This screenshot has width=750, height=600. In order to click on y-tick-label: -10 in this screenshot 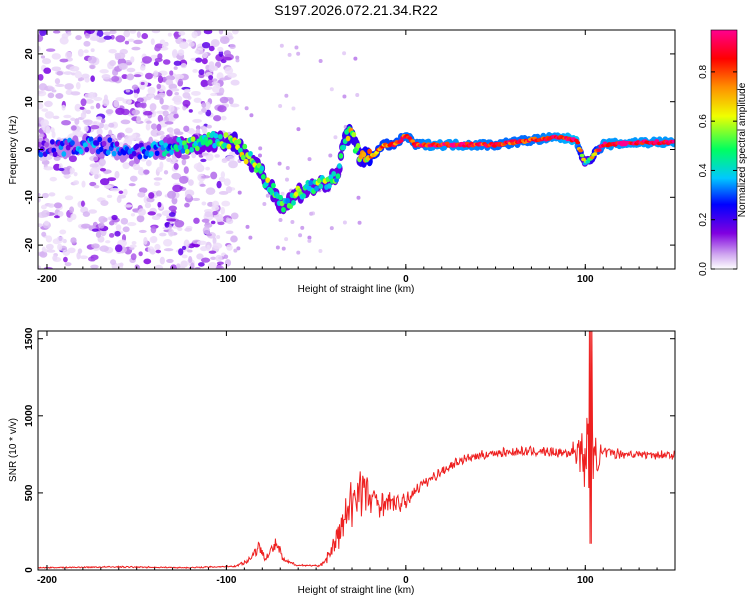, I will do `click(29, 197)`.